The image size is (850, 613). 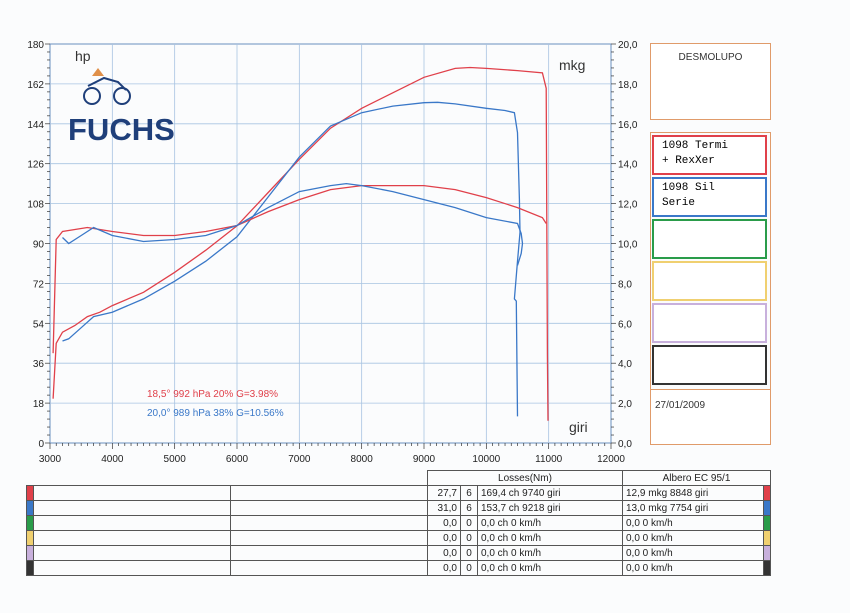 I want to click on right-tick-label: 10,0, so click(x=628, y=245).